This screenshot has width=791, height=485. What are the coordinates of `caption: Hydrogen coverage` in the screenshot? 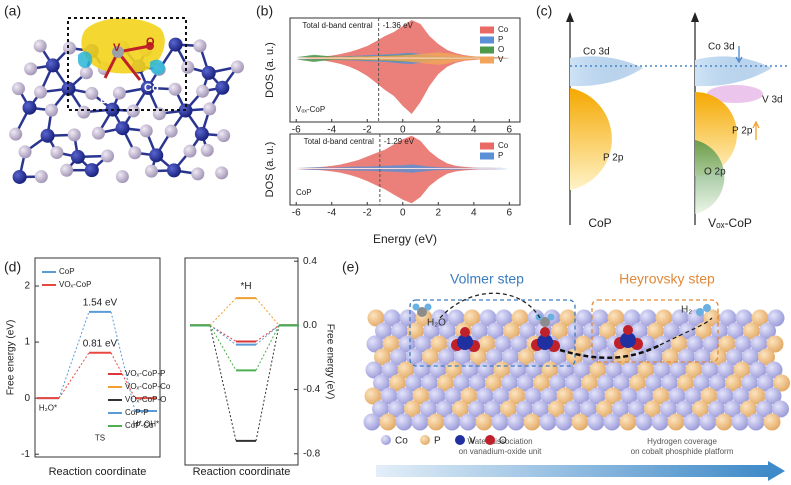 It's located at (682, 441).